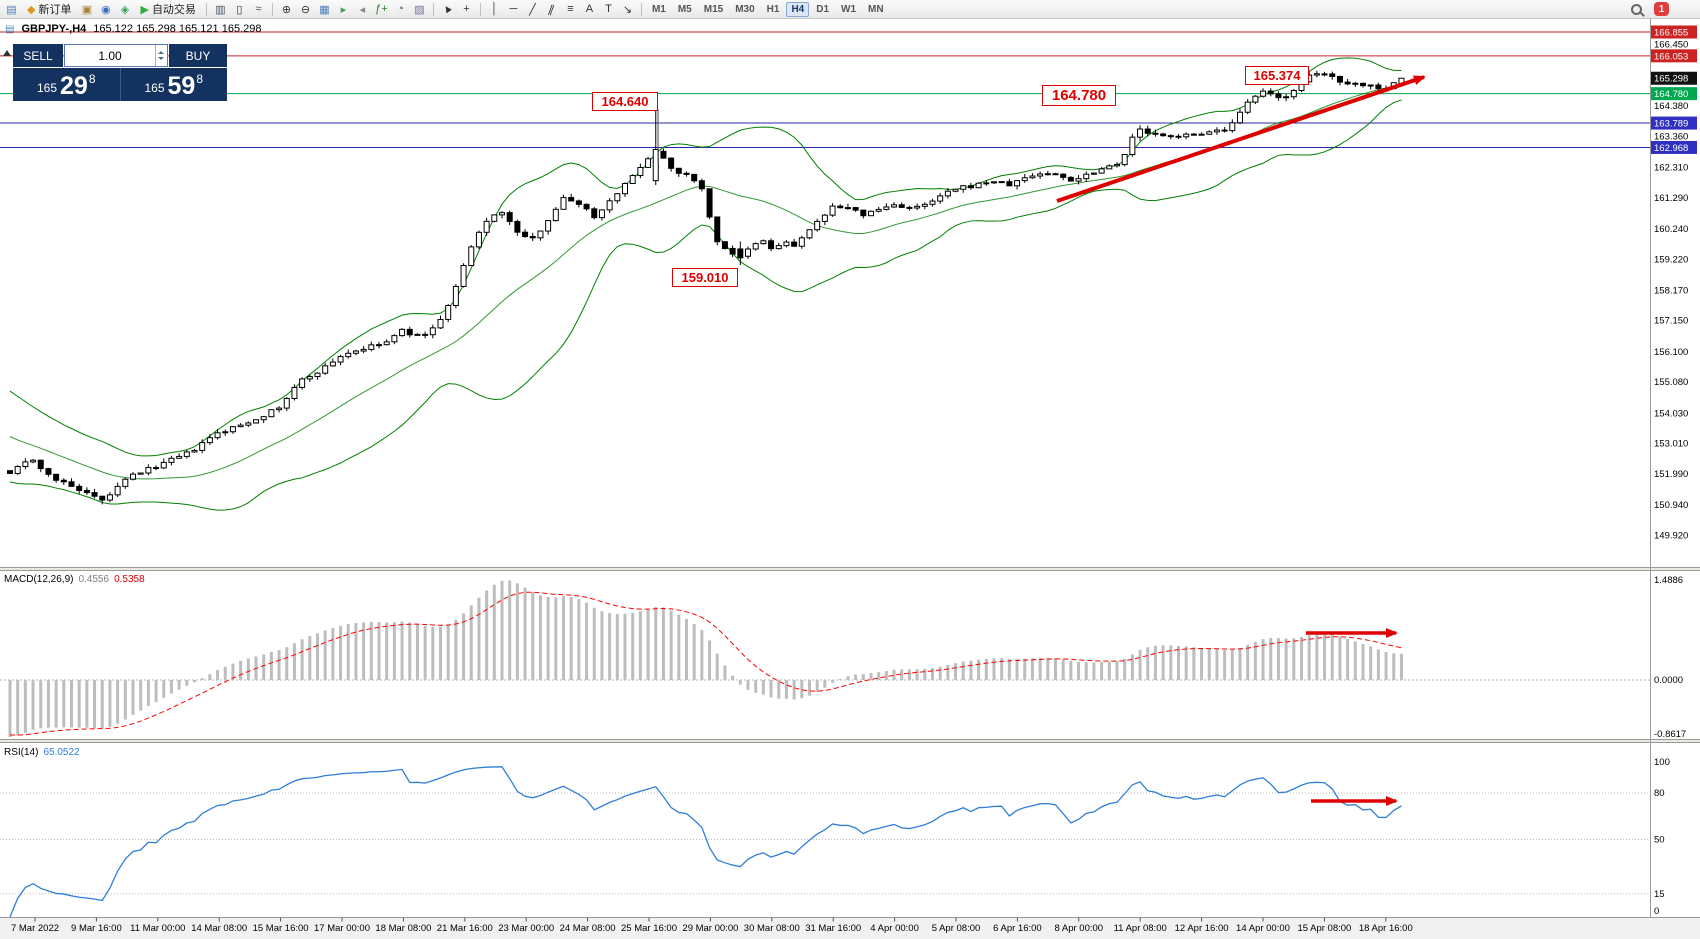  What do you see at coordinates (1670, 657) in the screenshot?
I see `macd-axis: 1.4886 0.0000 -0.8617` at bounding box center [1670, 657].